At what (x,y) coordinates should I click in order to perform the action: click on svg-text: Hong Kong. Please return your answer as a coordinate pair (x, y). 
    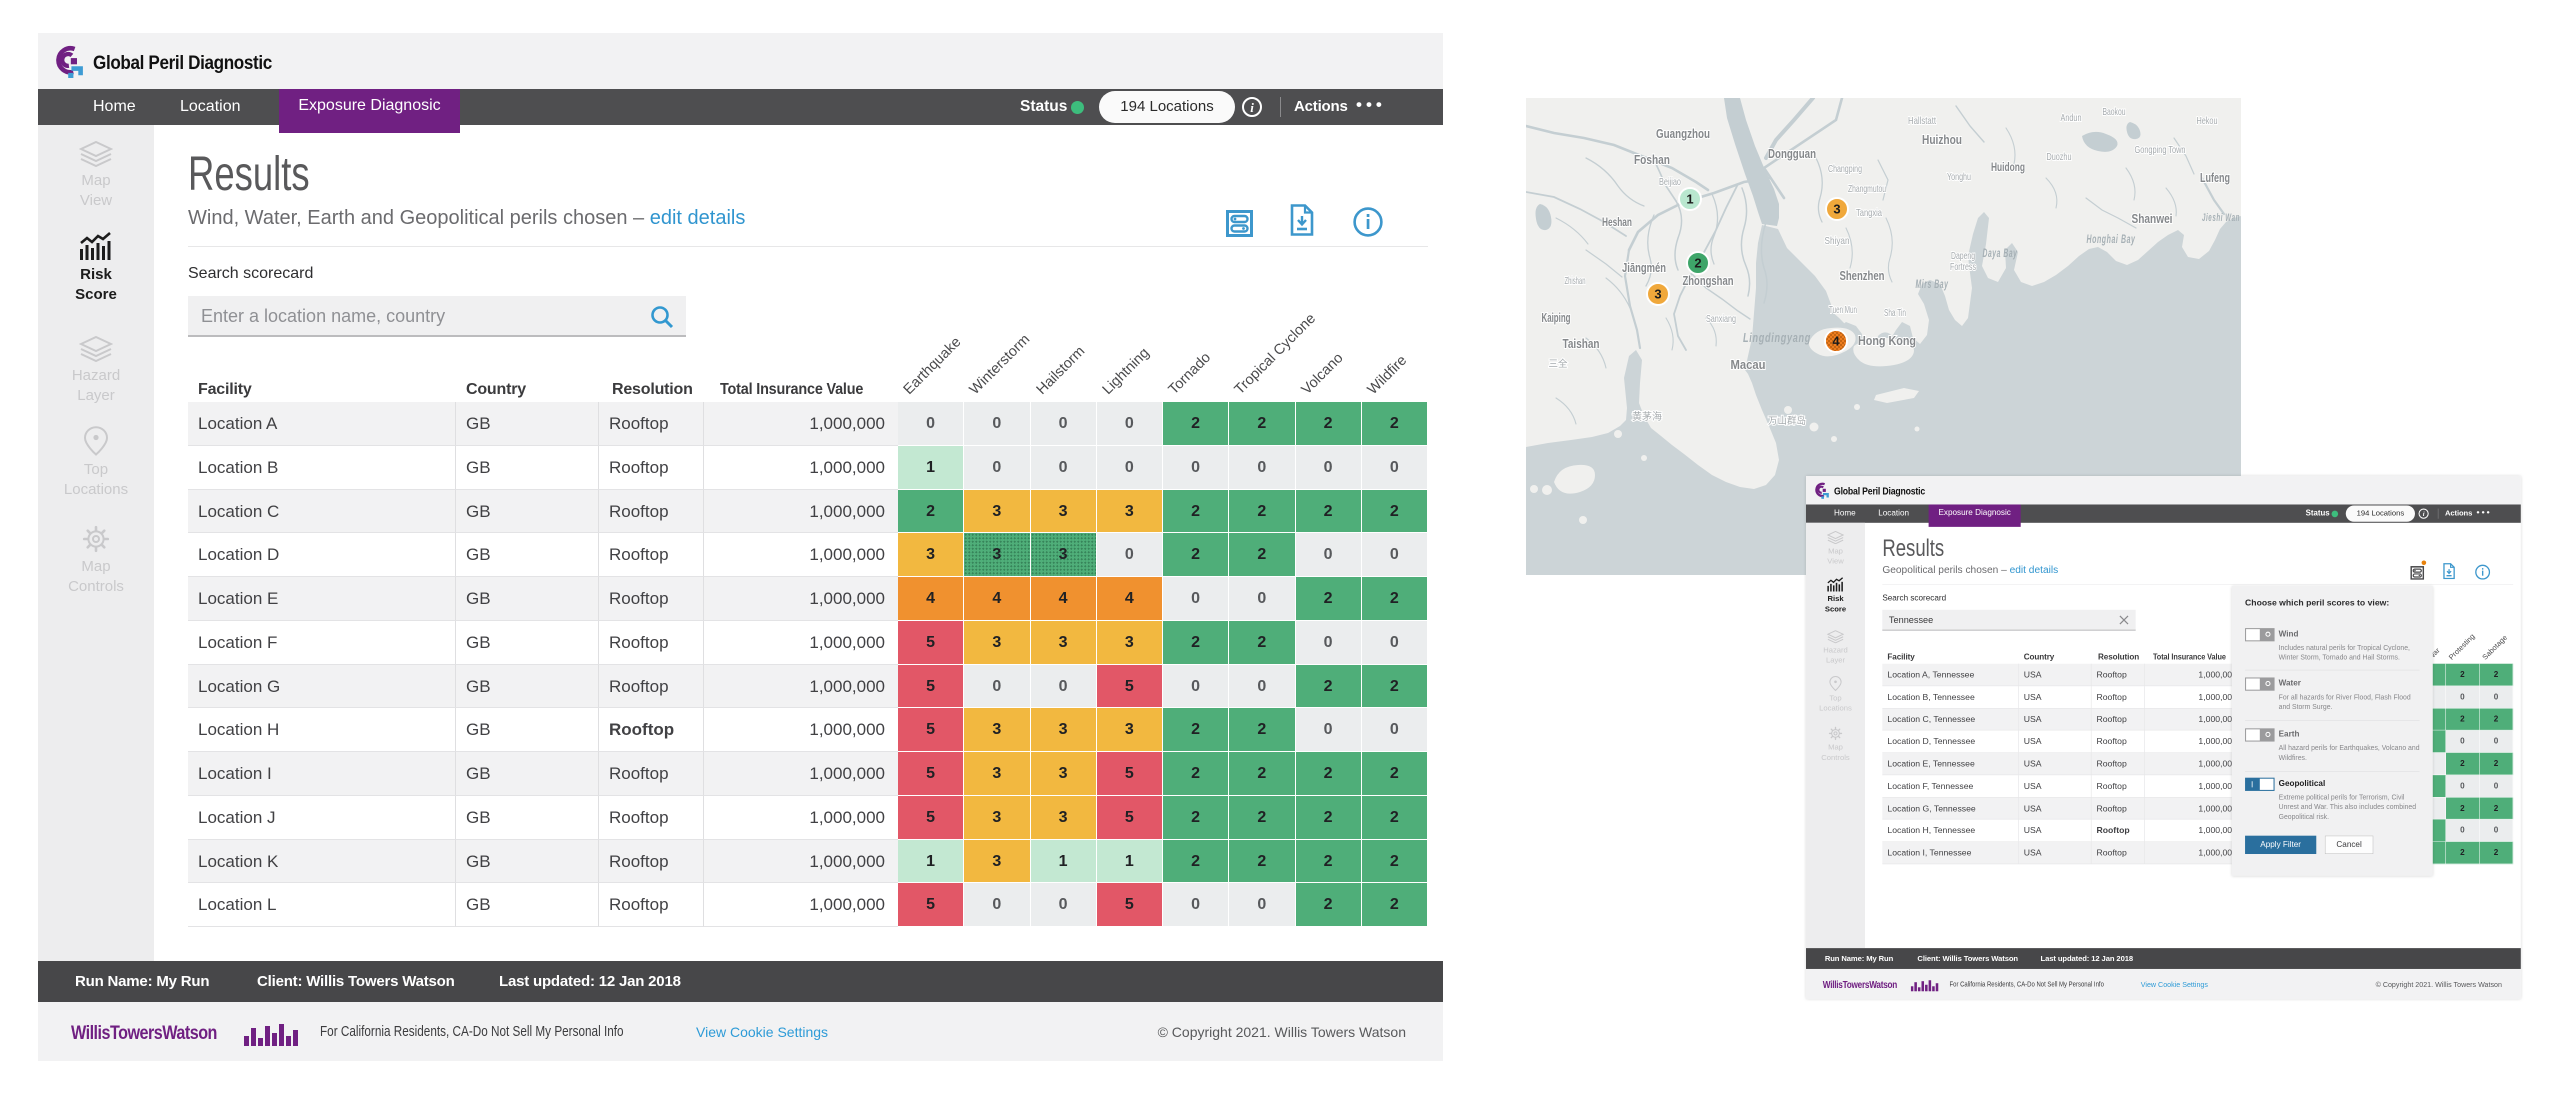
    Looking at the image, I should click on (1887, 340).